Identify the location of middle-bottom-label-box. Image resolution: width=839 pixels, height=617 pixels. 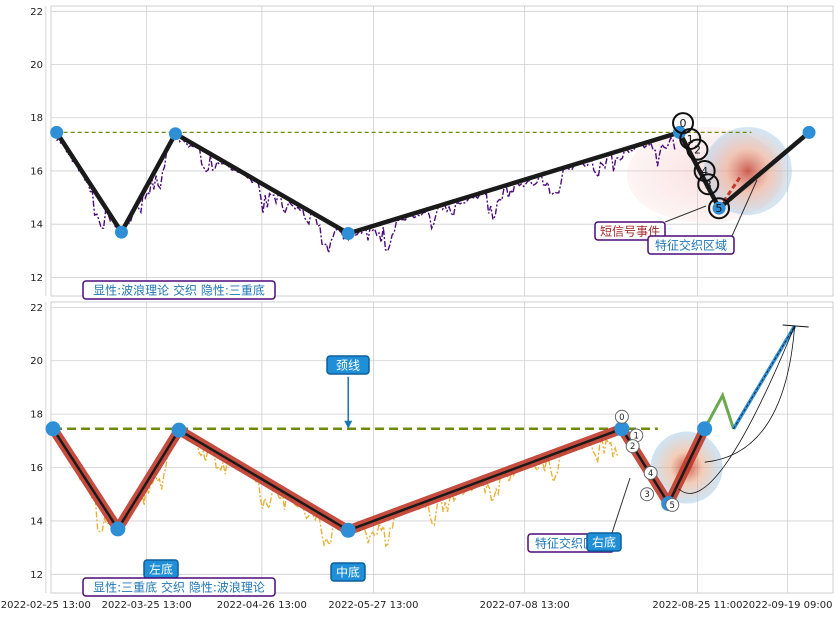
(348, 572).